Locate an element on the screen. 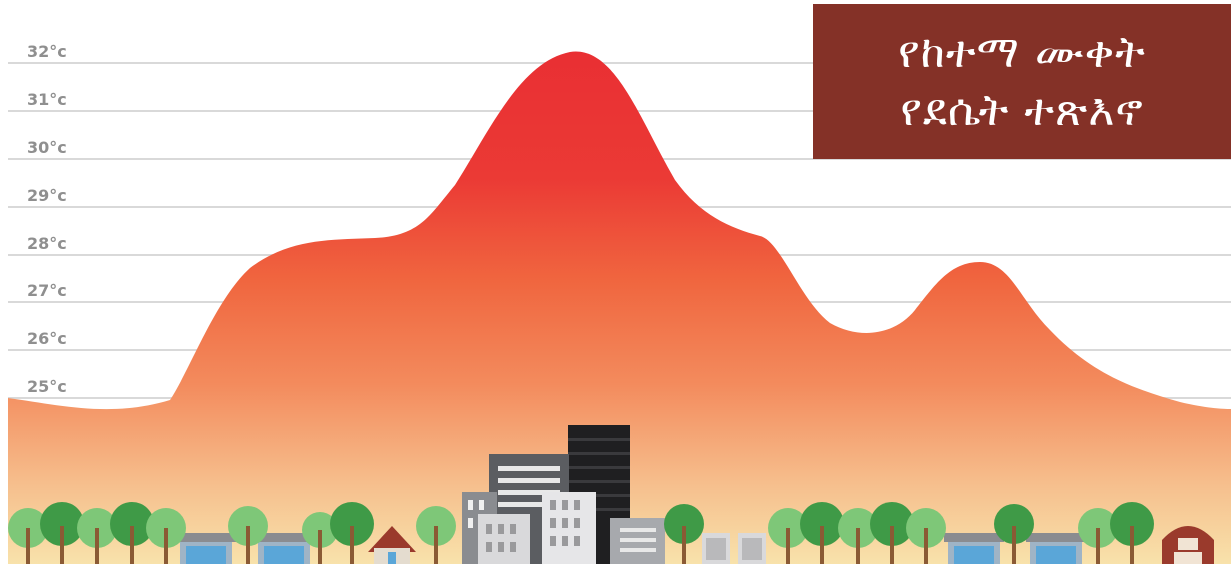  barn-icon is located at coordinates (1188, 545).